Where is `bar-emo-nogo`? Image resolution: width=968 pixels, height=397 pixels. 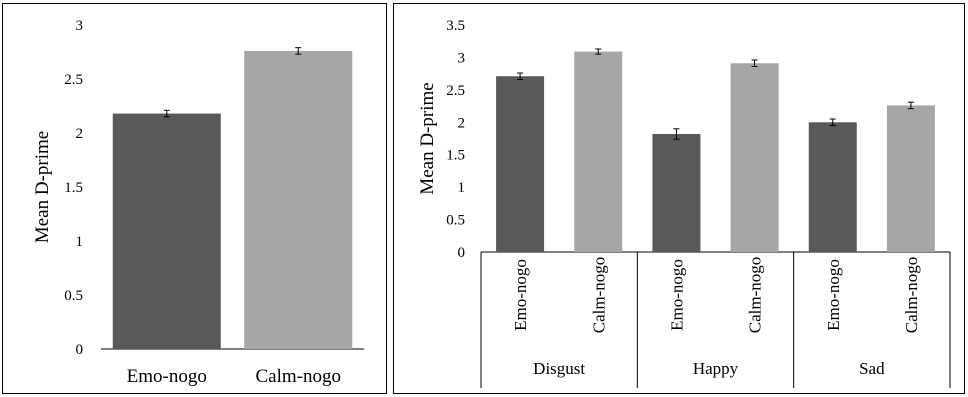 bar-emo-nogo is located at coordinates (166, 231).